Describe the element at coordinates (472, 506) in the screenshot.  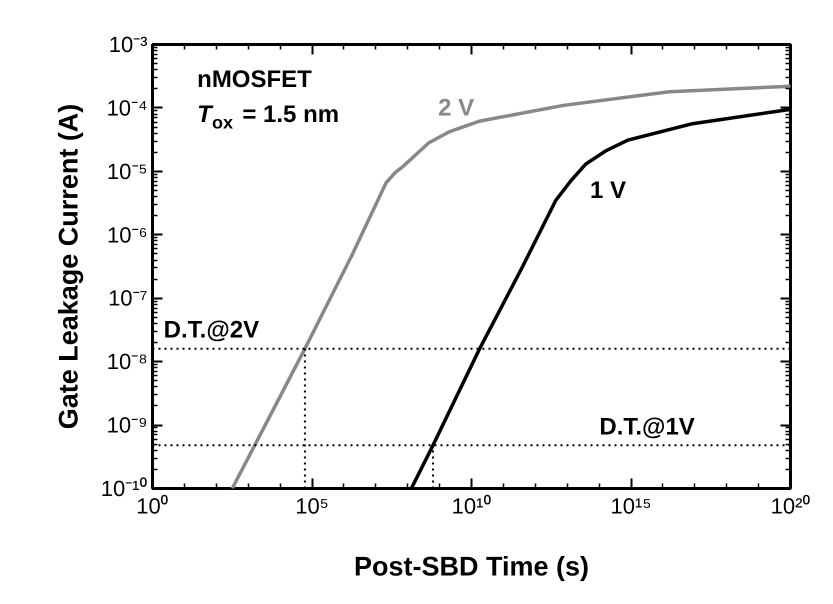
I see `x-tick-label: 10¹⁰` at that location.